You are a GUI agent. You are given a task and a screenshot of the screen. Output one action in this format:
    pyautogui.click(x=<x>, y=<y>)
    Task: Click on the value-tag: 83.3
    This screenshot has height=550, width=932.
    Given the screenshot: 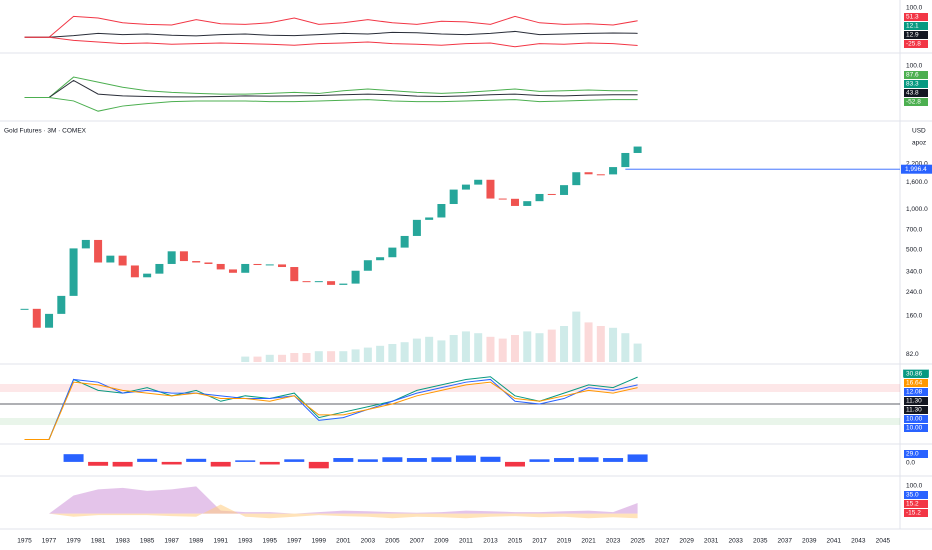 What is the action you would take?
    pyautogui.click(x=912, y=84)
    